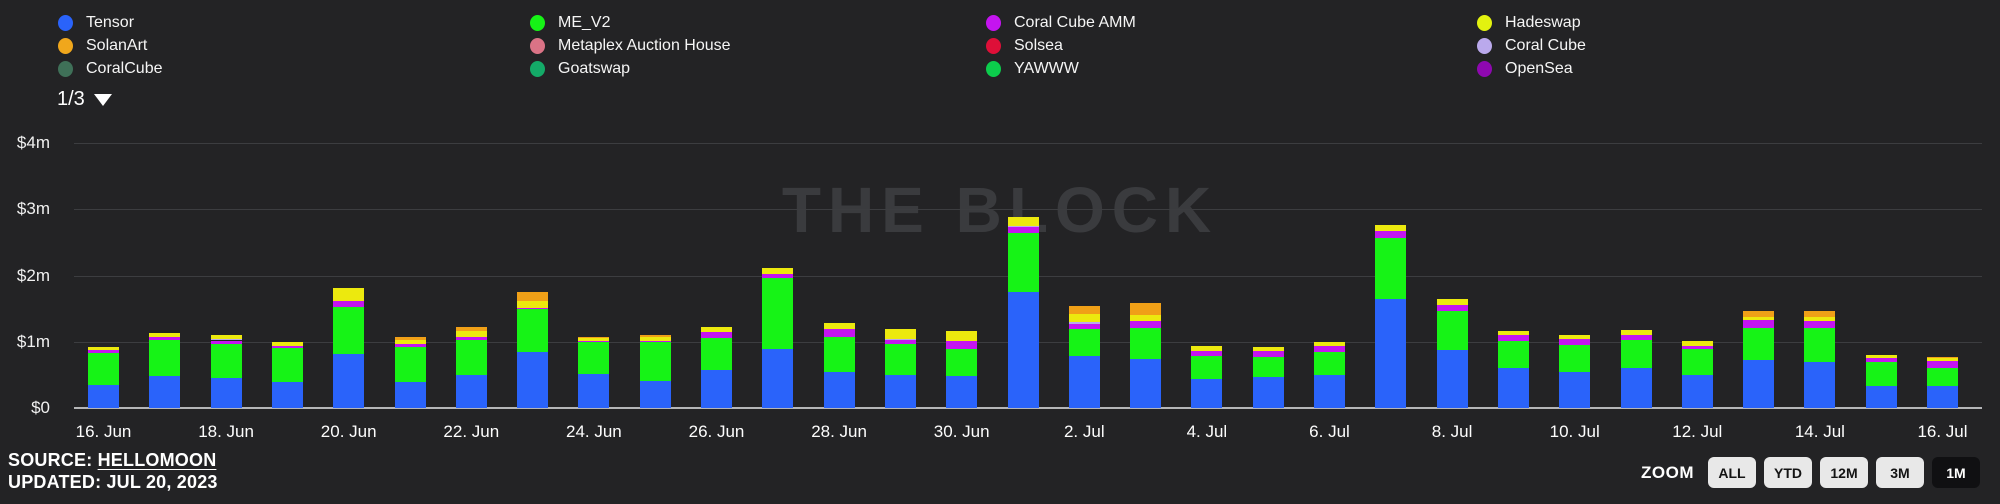  I want to click on legend-pager: 1/3, so click(84, 99).